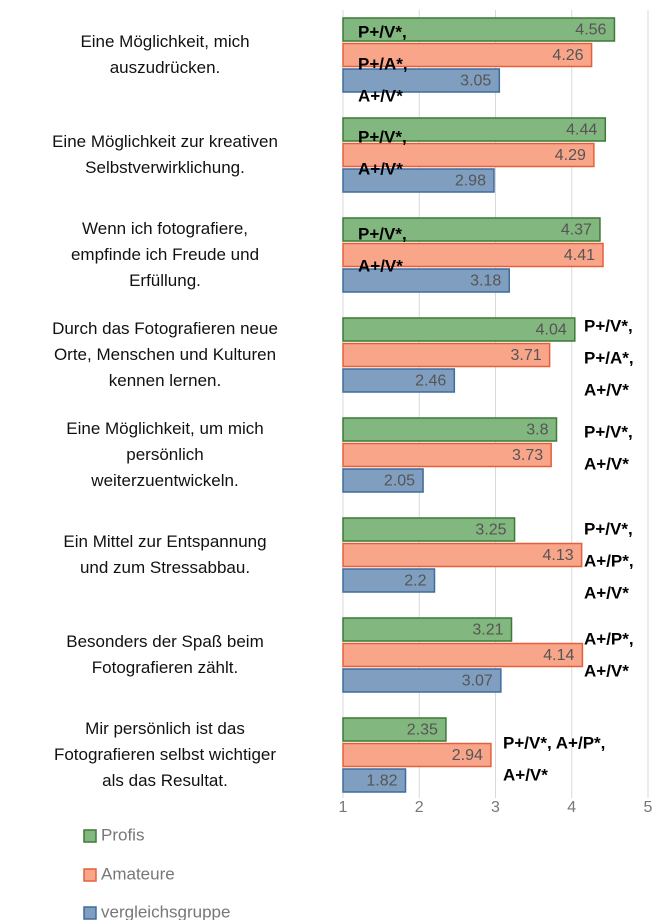 This screenshot has width=670, height=920. What do you see at coordinates (422, 730) in the screenshot?
I see `value-label: 2.35` at bounding box center [422, 730].